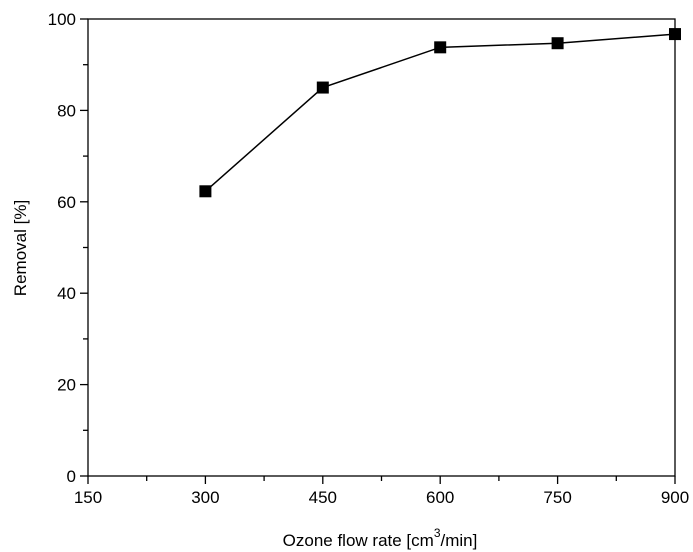 The image size is (693, 552). Describe the element at coordinates (323, 497) in the screenshot. I see `x-tick-label: 450` at that location.